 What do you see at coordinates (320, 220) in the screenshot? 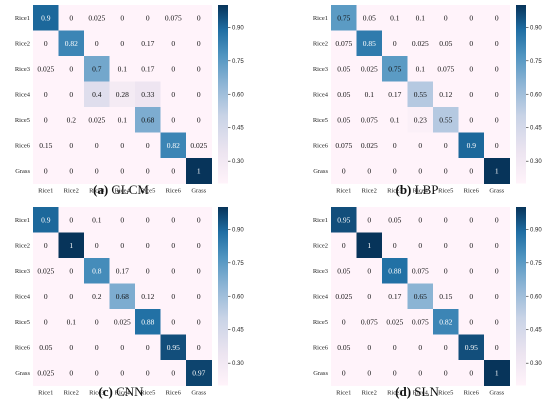
I see `y-tick-label: Rice1` at bounding box center [320, 220].